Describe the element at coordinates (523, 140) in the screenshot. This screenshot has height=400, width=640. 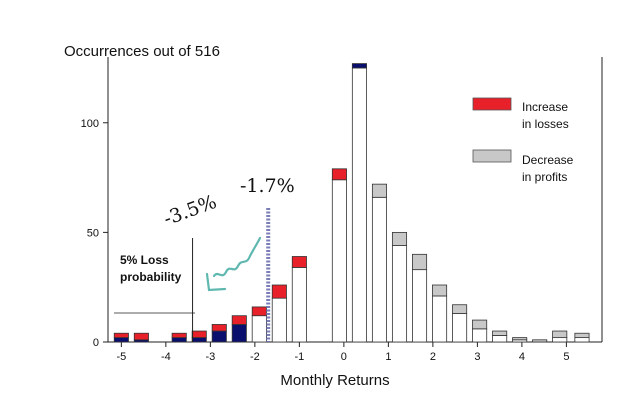
I see `legend: Increase in losses Decrease in profits` at that location.